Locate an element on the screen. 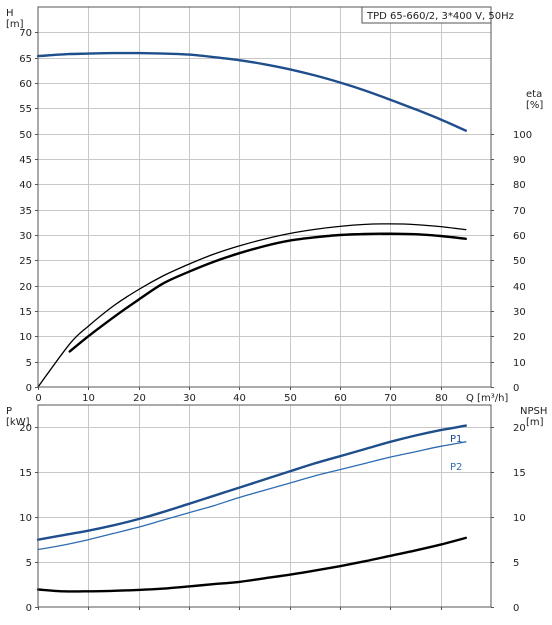 Image resolution: width=552 pixels, height=625 pixels. right-axis-unit-bottom: [m] is located at coordinates (535, 422).